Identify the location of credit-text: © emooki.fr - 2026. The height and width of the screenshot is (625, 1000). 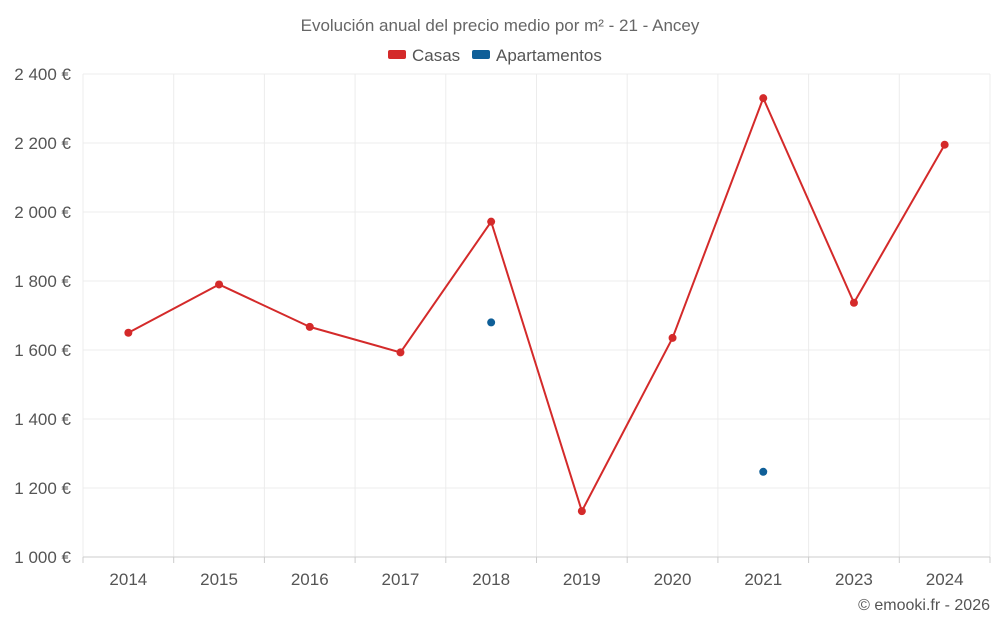
(924, 605).